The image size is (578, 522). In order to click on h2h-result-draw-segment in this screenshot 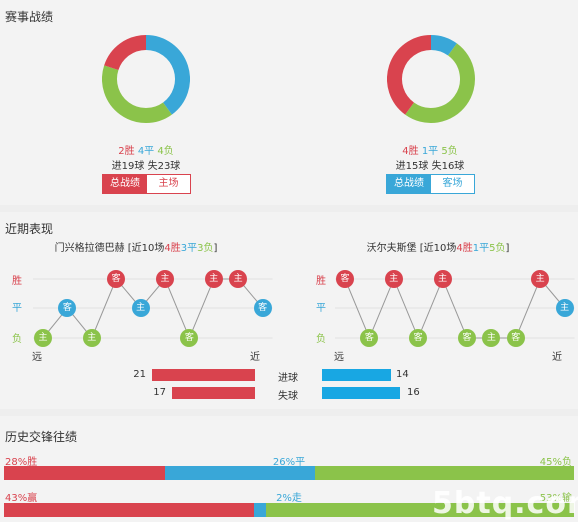, I will do `click(240, 473)`.